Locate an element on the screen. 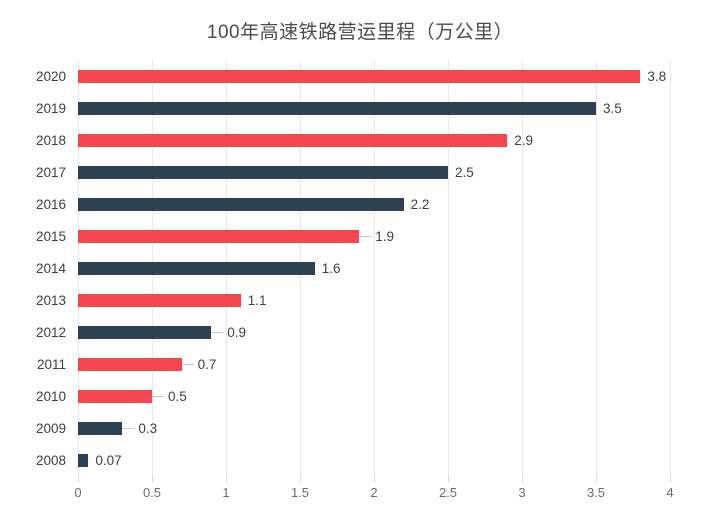  year-label: 2016 is located at coordinates (50, 204).